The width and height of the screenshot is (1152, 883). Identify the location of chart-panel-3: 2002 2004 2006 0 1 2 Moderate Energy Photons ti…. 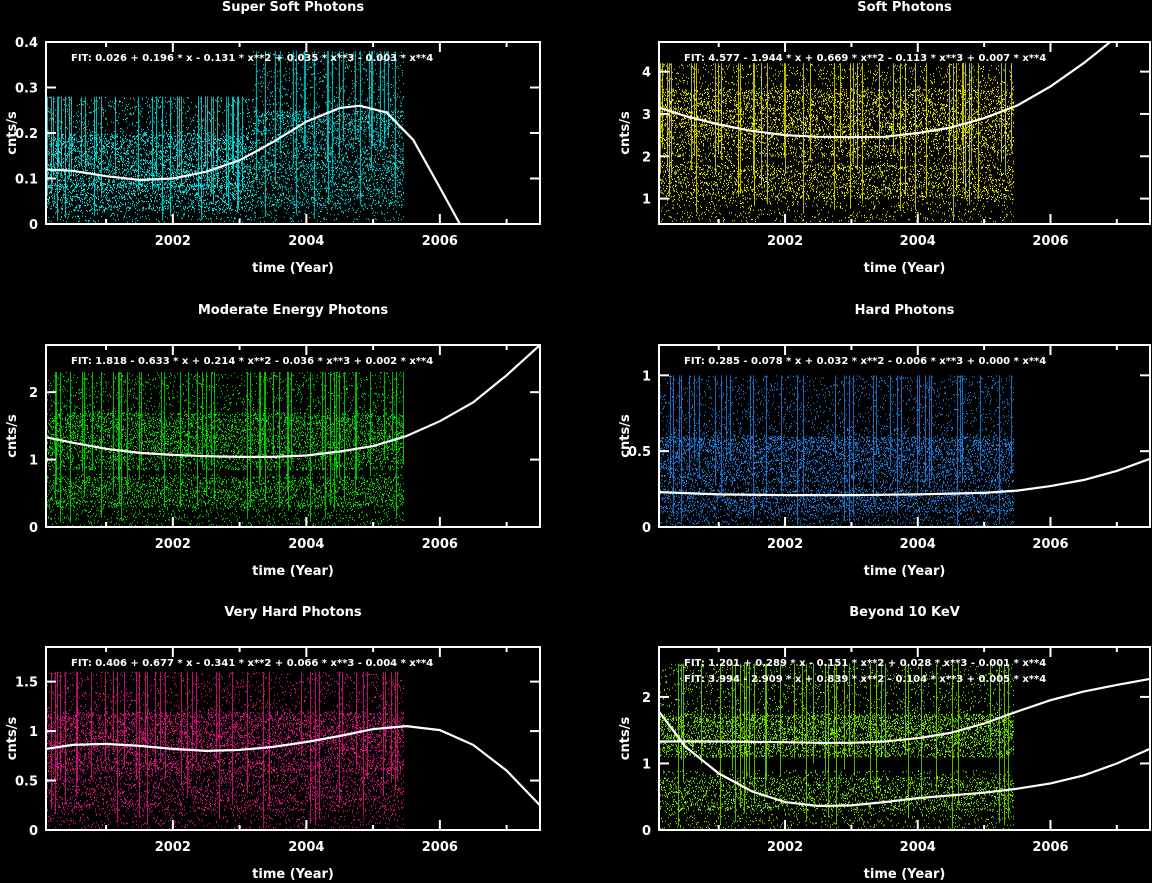
(273, 441).